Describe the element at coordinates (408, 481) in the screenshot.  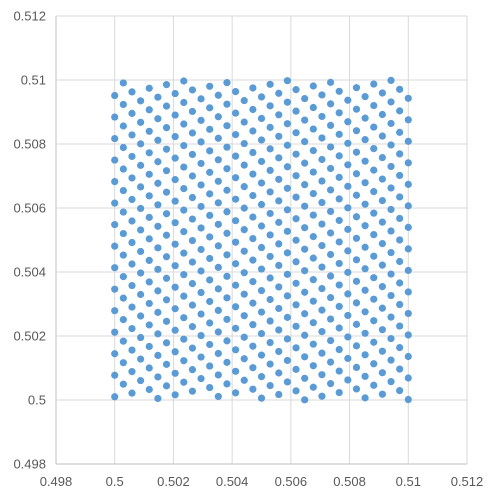
I see `x-tick-label: 0.51` at that location.